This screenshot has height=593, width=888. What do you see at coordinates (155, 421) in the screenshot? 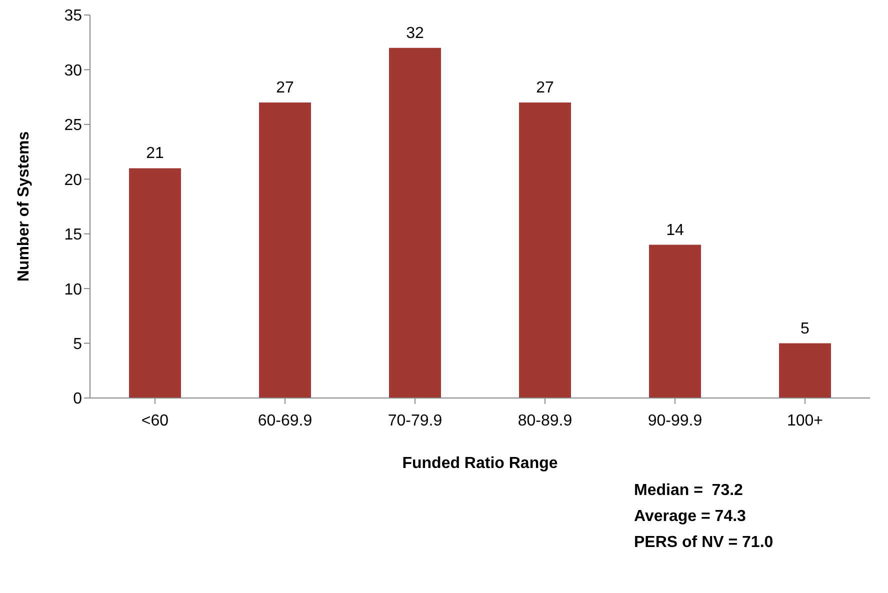
I see `x-tick-label: <60` at bounding box center [155, 421].